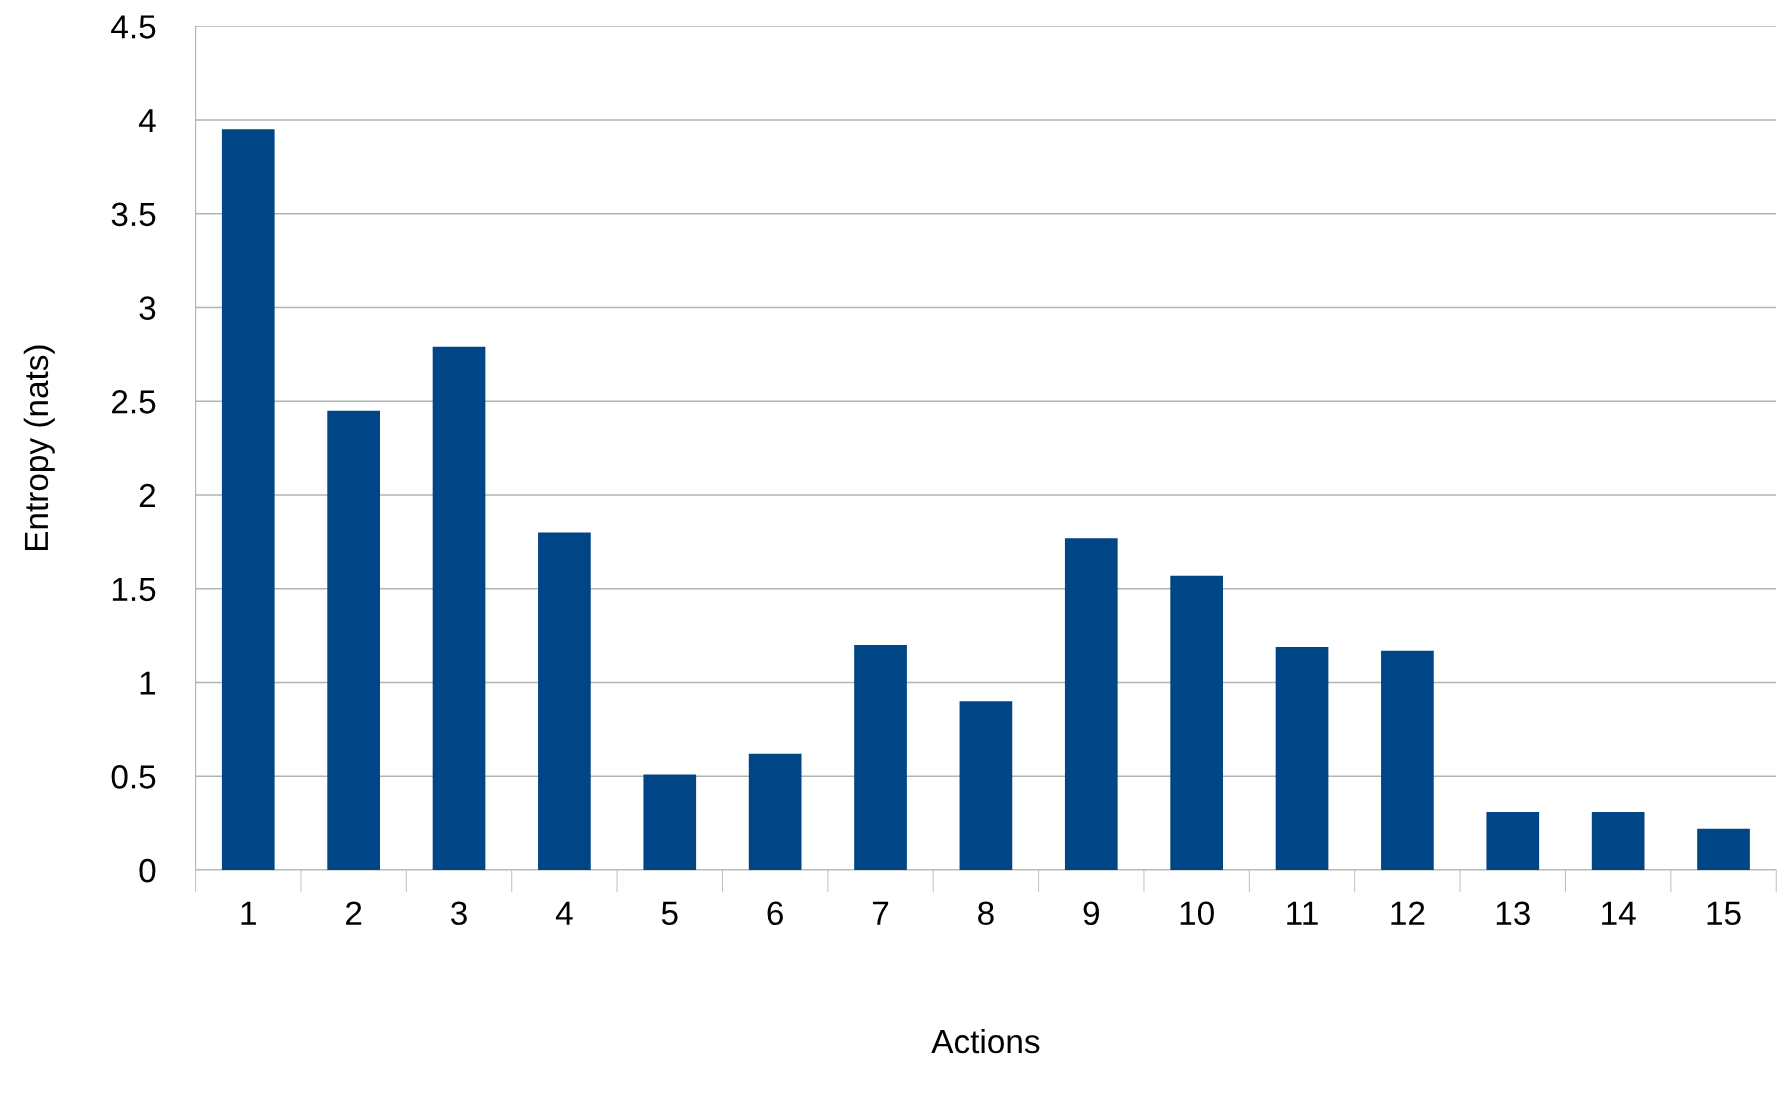 This screenshot has width=1778, height=1093. I want to click on y-tick-label: 1.5, so click(134, 589).